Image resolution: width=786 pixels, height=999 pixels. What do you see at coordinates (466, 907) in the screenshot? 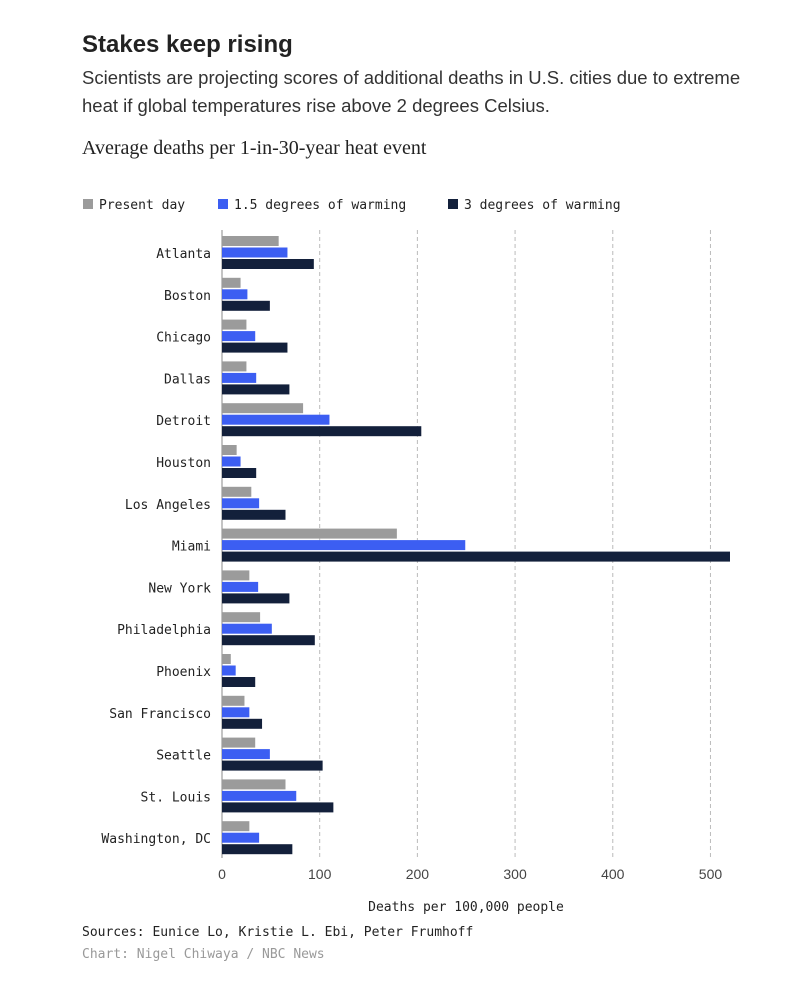
I see `x-axis-label: Deaths per 100,000 people` at bounding box center [466, 907].